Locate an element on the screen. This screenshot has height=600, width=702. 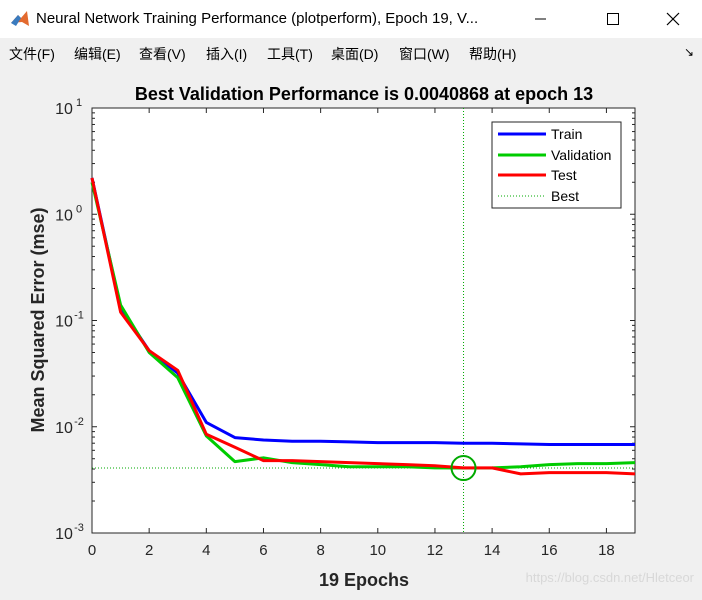
x-tick-label: 14 is located at coordinates (492, 550).